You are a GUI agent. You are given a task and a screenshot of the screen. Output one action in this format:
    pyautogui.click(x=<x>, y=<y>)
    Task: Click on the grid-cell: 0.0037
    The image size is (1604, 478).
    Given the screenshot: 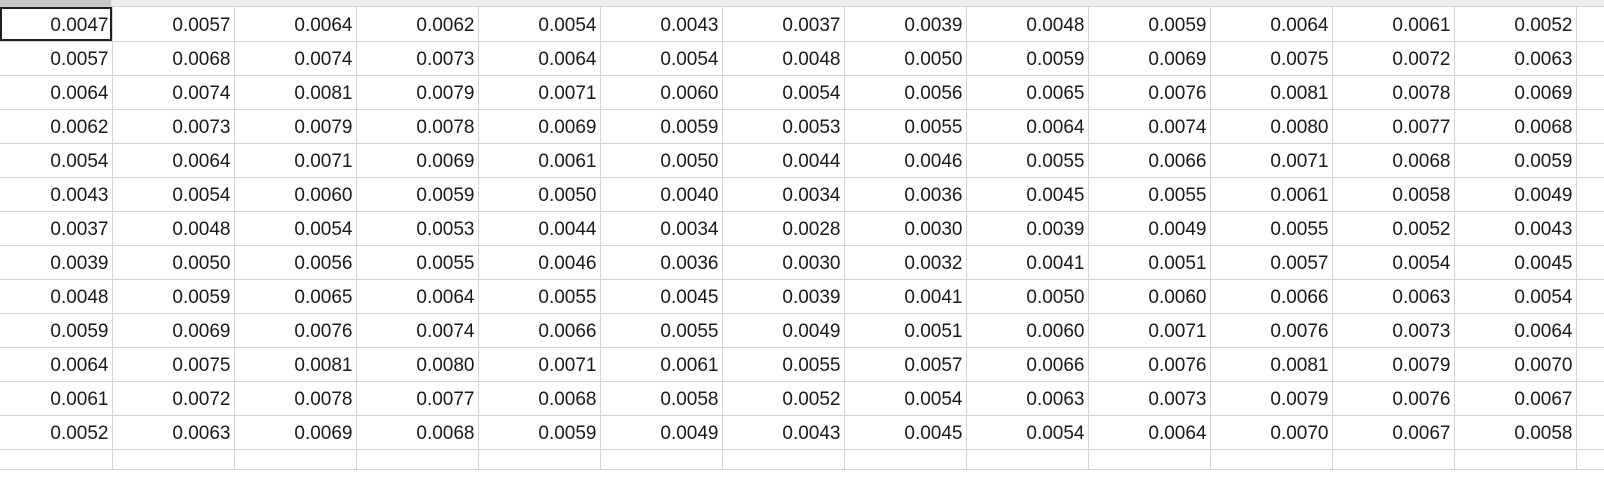 What is the action you would take?
    pyautogui.click(x=56, y=228)
    